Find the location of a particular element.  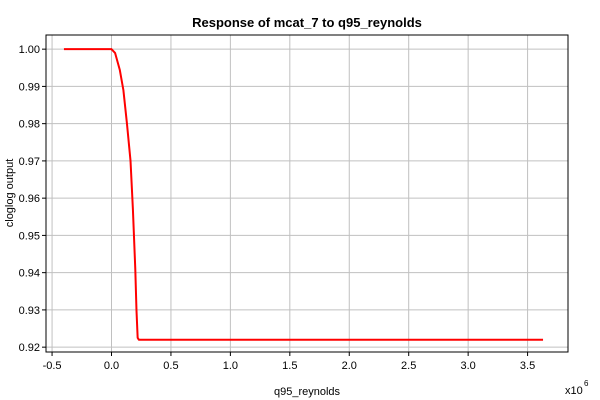

x-tick-label: 0.0 is located at coordinates (111, 366).